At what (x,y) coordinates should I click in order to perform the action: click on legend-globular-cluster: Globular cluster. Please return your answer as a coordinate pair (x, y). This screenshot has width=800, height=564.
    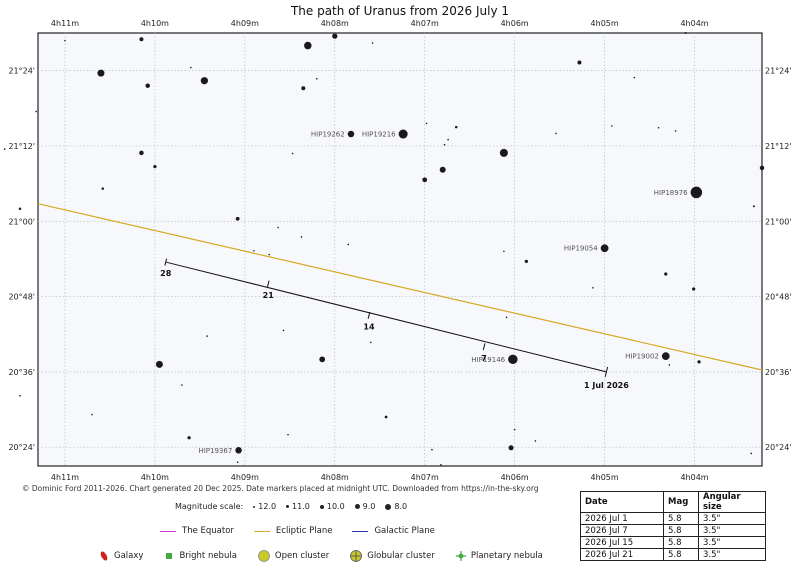
    Looking at the image, I should click on (392, 556).